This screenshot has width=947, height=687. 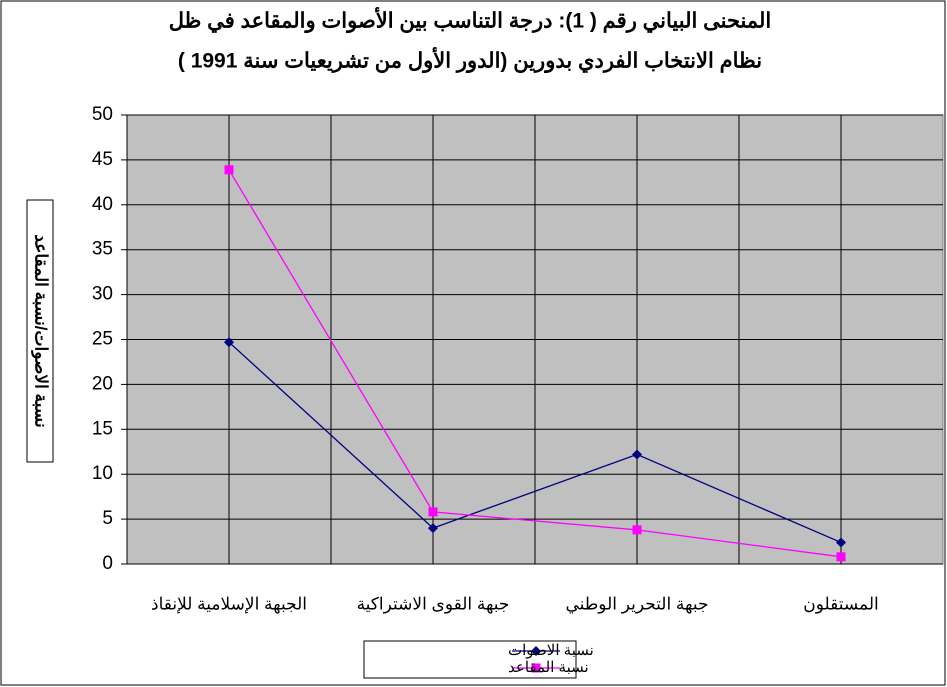 I want to click on y-tick-label: 0, so click(x=107, y=563).